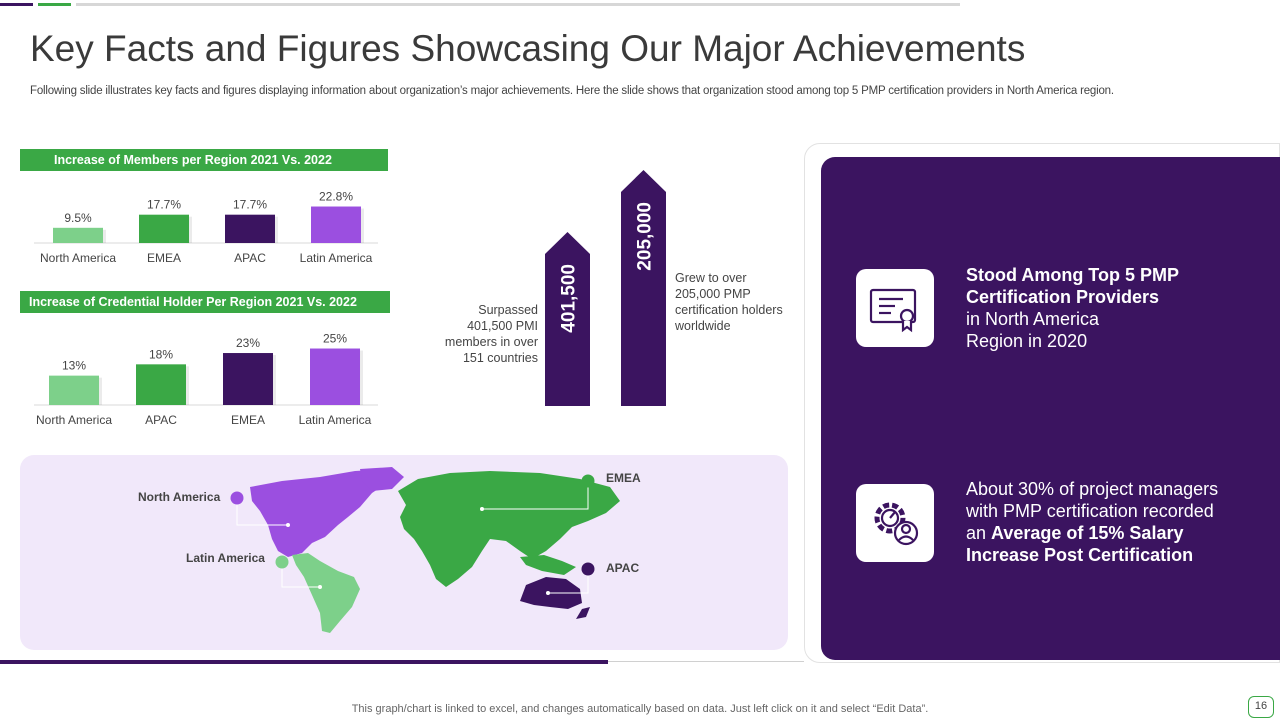  What do you see at coordinates (895, 523) in the screenshot?
I see `gear-person-icon` at bounding box center [895, 523].